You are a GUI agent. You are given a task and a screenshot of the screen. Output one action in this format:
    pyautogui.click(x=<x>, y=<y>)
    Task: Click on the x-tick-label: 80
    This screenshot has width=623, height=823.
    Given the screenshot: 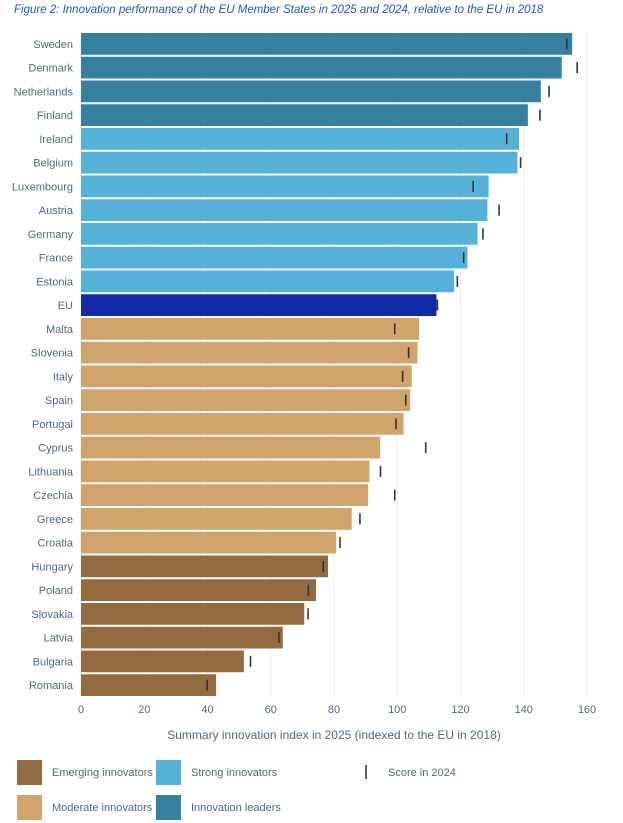 What is the action you would take?
    pyautogui.click(x=334, y=710)
    